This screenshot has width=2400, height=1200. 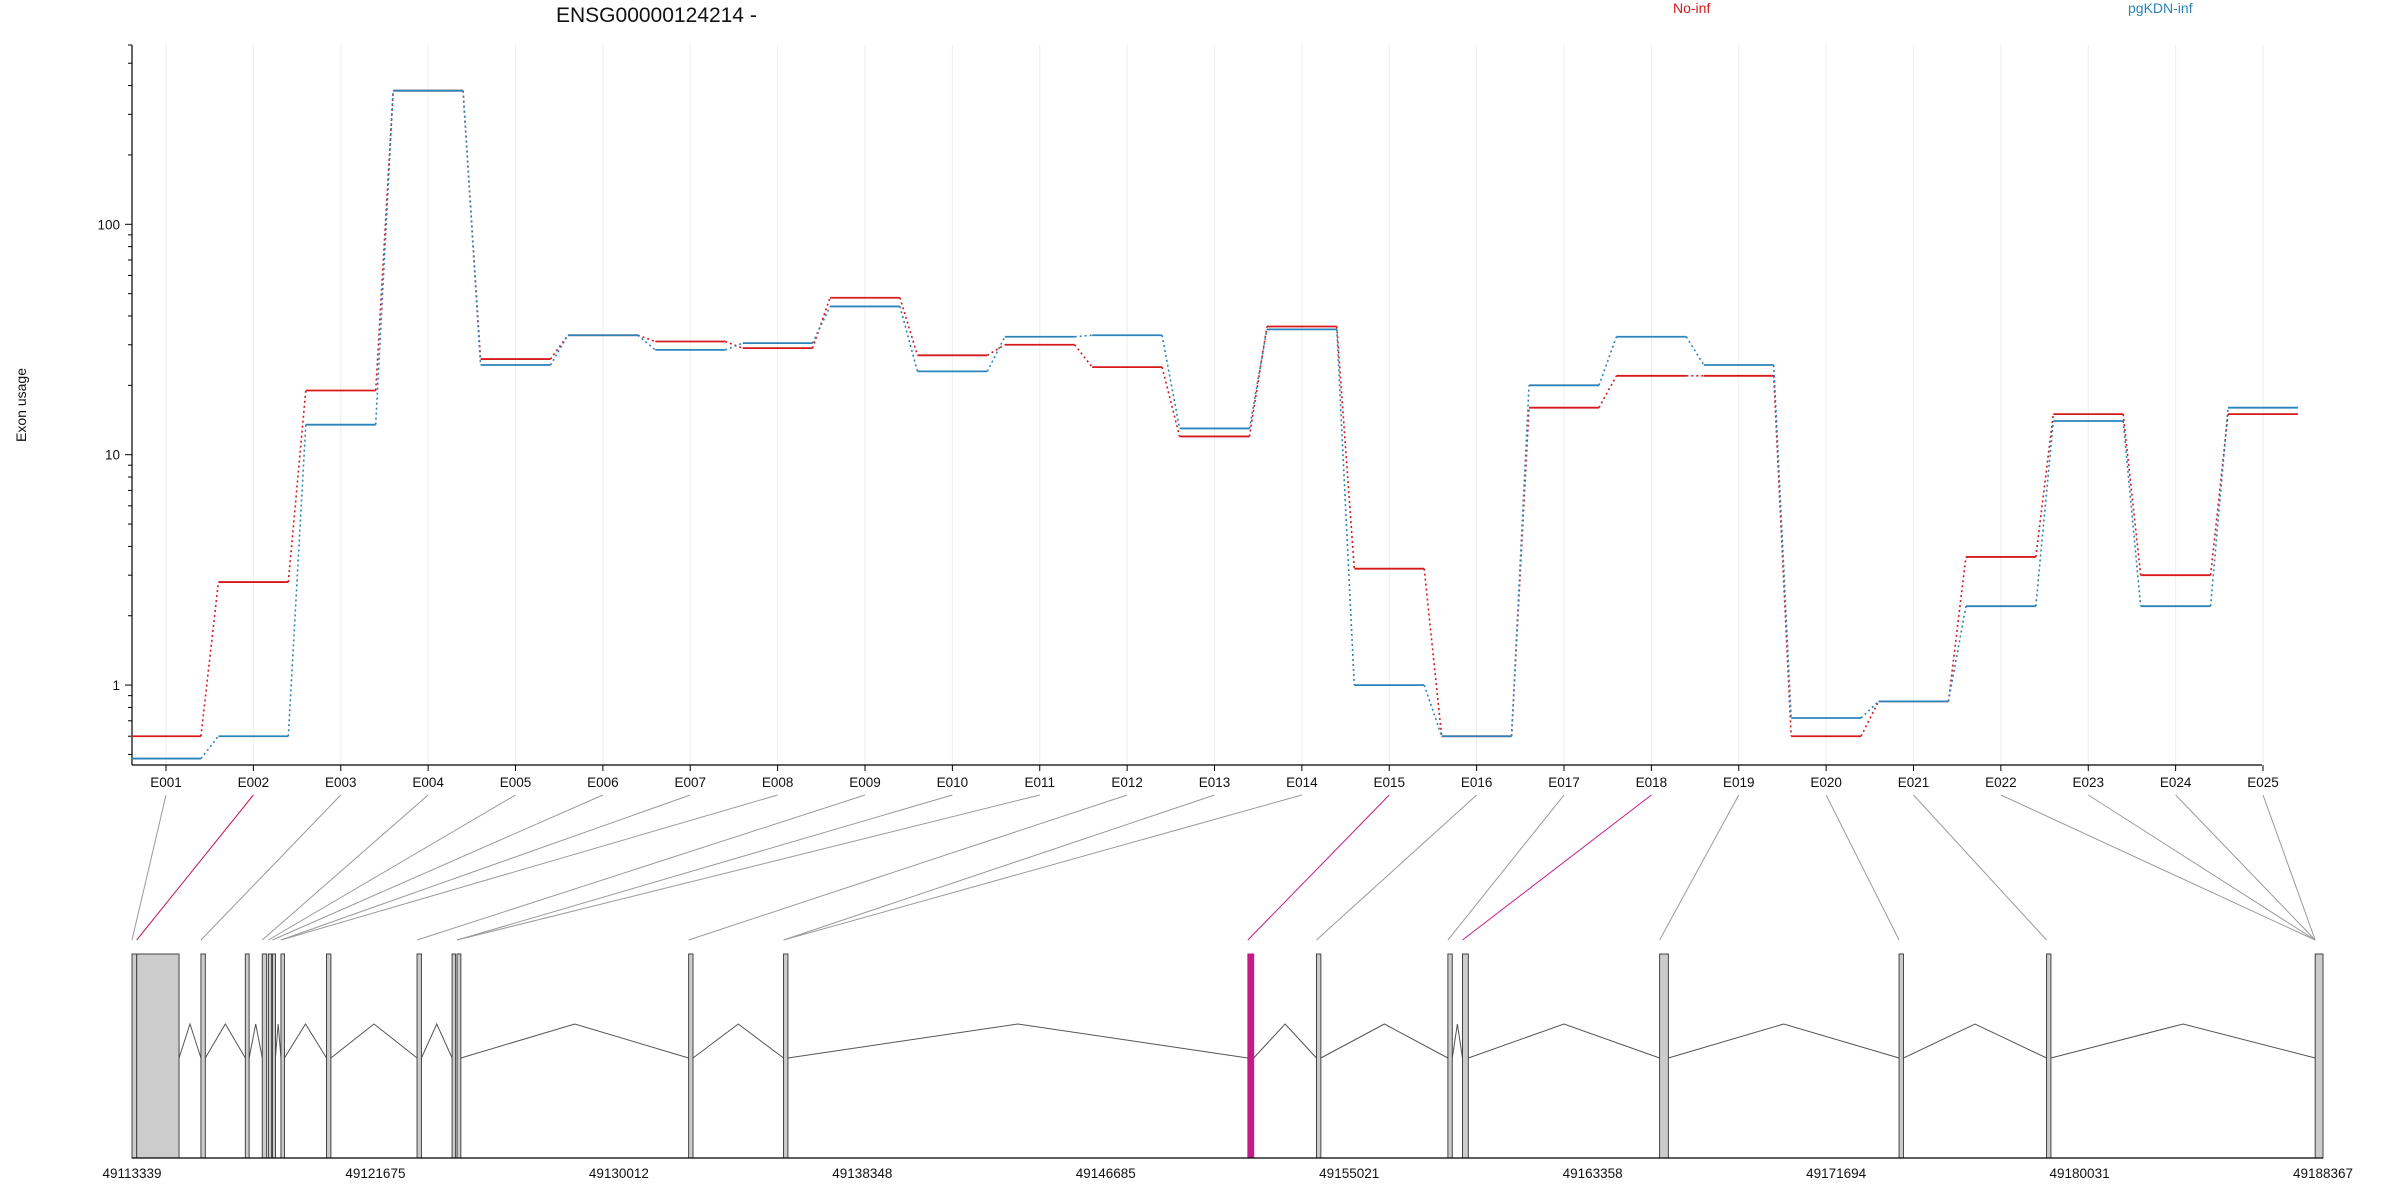 I want to click on x-tick-label: E015, so click(x=1389, y=782).